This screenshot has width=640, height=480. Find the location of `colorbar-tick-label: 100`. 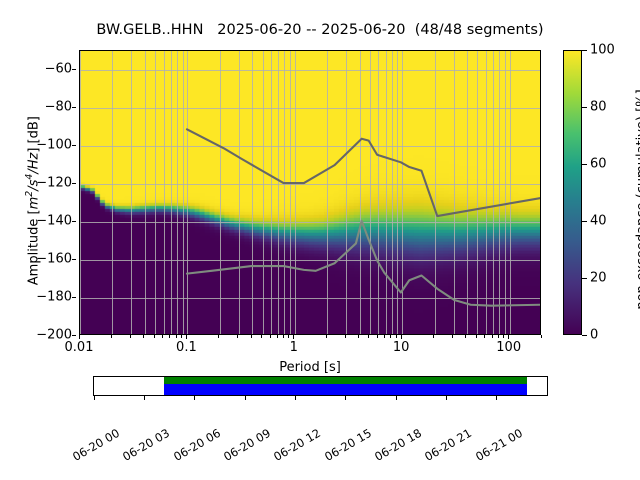

colorbar-tick-label: 100 is located at coordinates (602, 50).